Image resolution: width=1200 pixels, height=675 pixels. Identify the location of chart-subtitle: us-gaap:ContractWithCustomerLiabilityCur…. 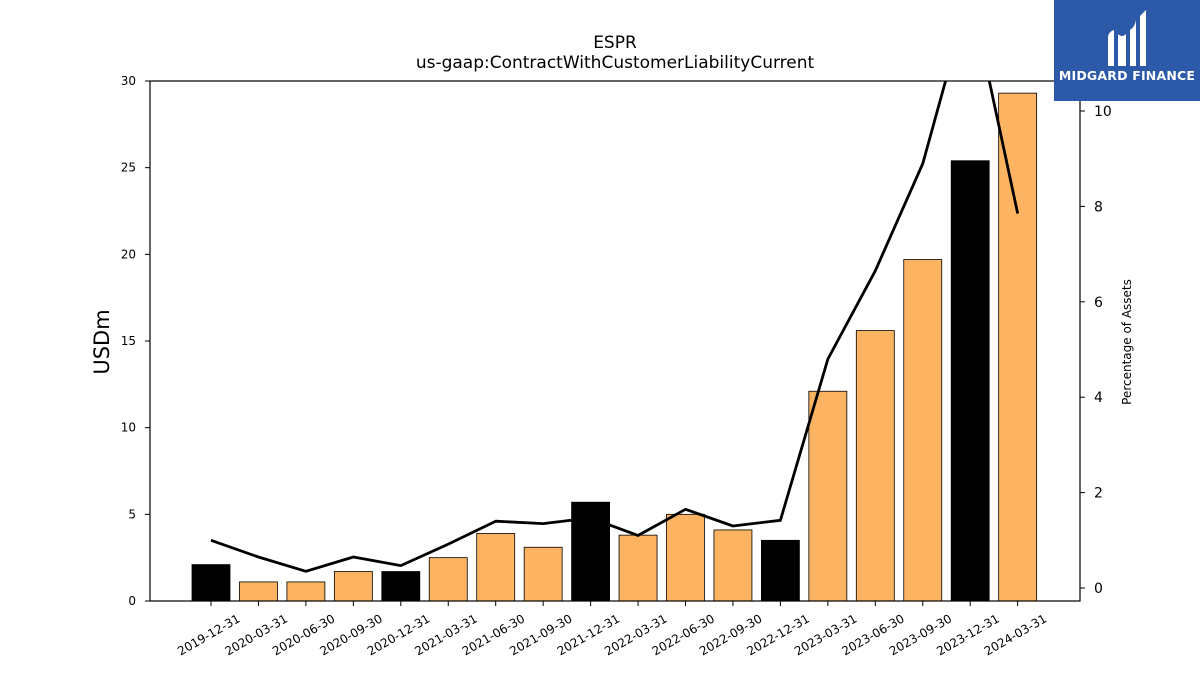
(615, 63).